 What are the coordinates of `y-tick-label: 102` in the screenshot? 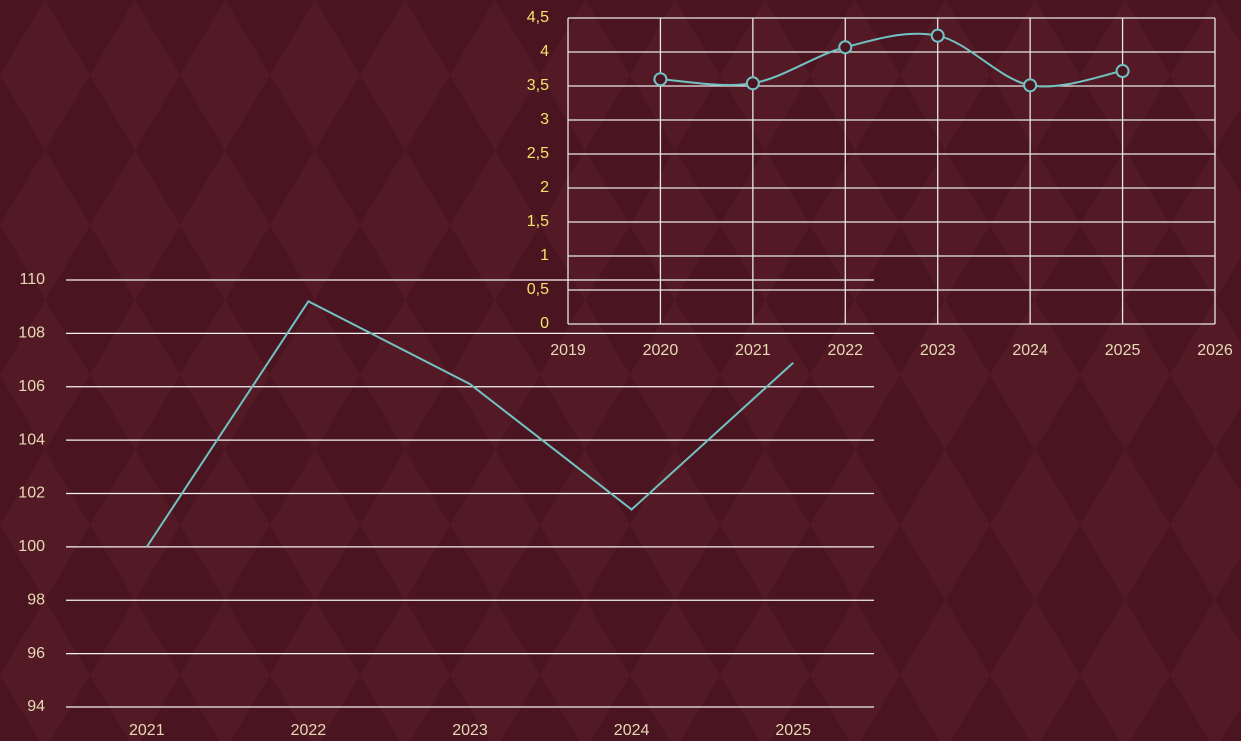 It's located at (31, 493).